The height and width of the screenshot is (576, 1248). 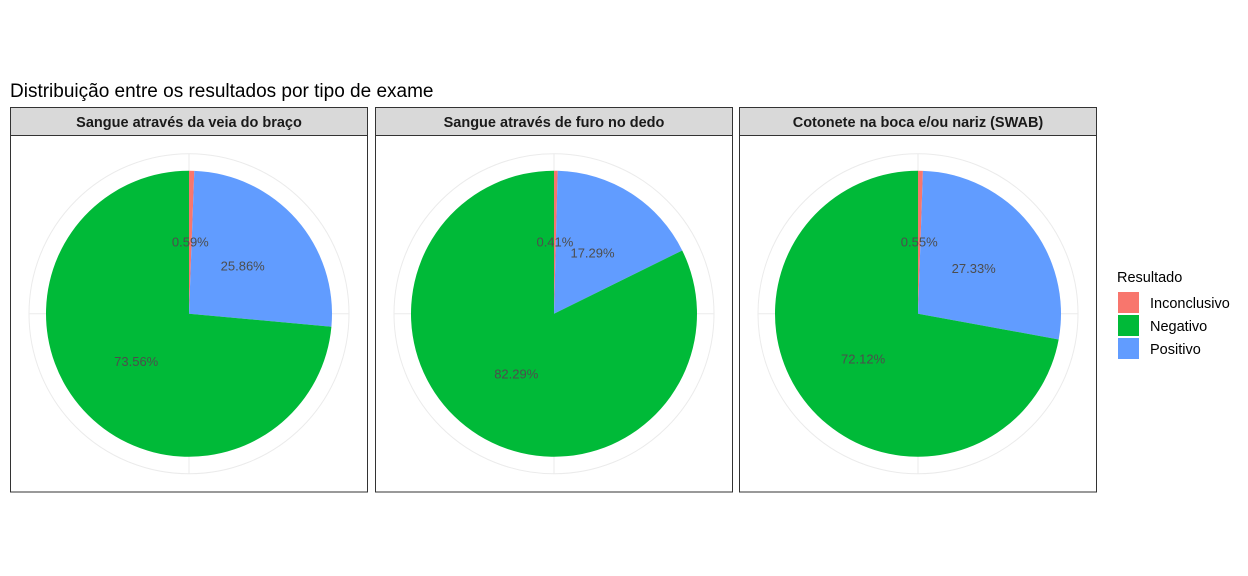 I want to click on legend-key-positivo, so click(x=1128, y=348).